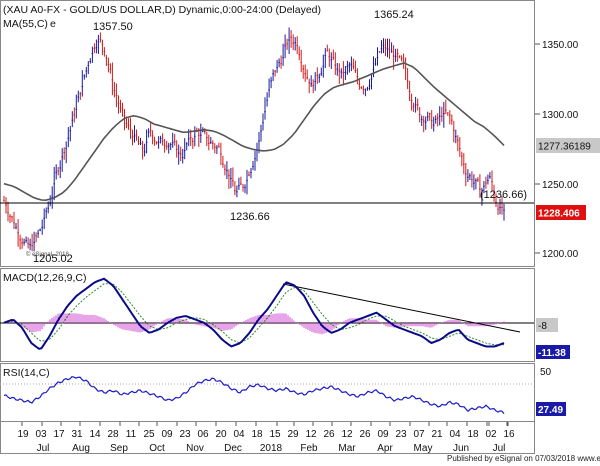 This screenshot has height=466, width=600. Describe the element at coordinates (560, 115) in the screenshot. I see `price-tick-1300: 1300.00` at that location.